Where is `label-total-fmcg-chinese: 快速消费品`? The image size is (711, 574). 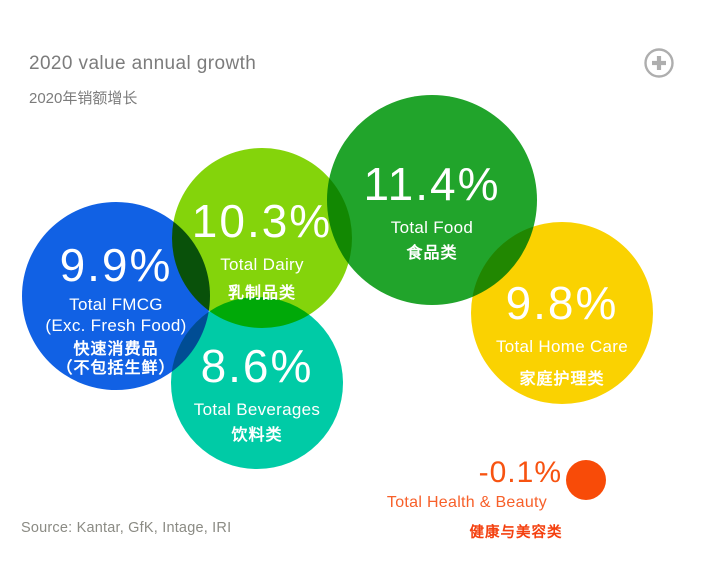
label-total-fmcg-chinese: 快速消费品 is located at coordinates (116, 349).